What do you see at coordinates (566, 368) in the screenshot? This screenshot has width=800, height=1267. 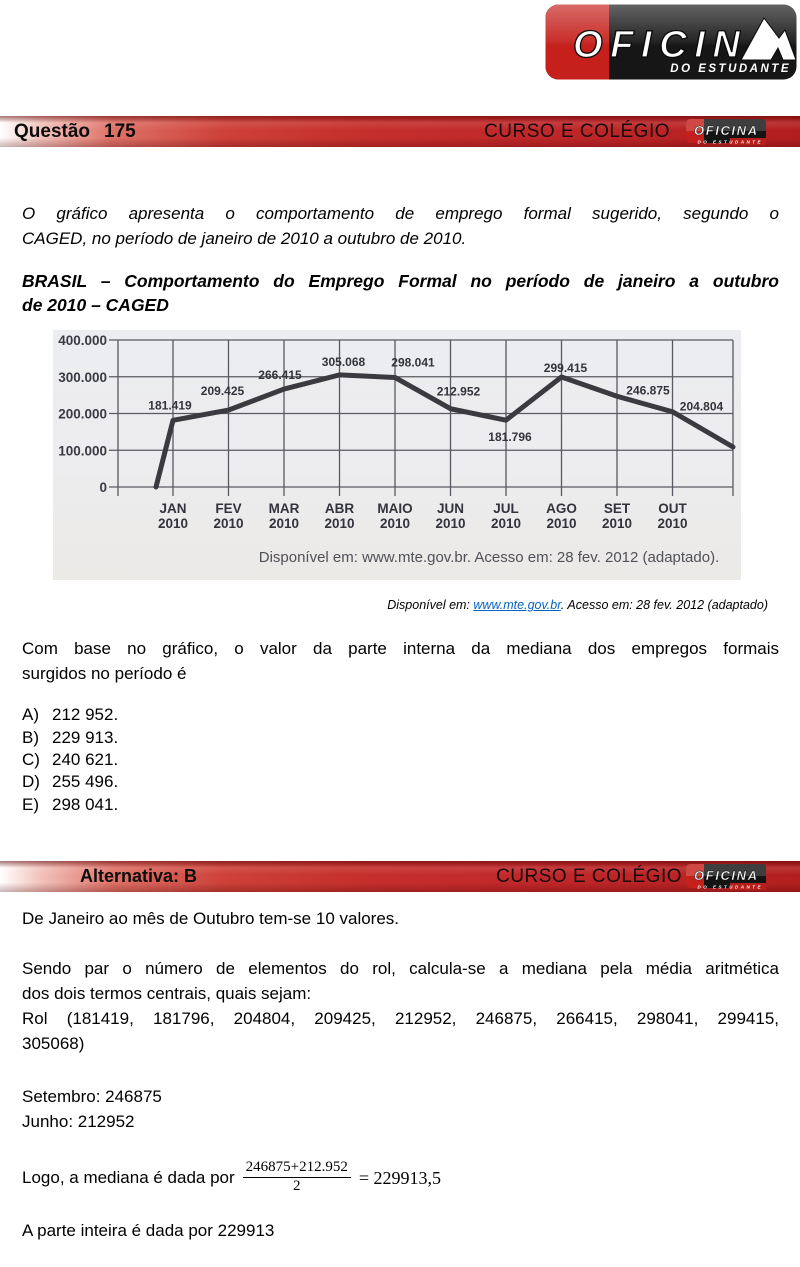 I see `point-value-label: 299.415` at bounding box center [566, 368].